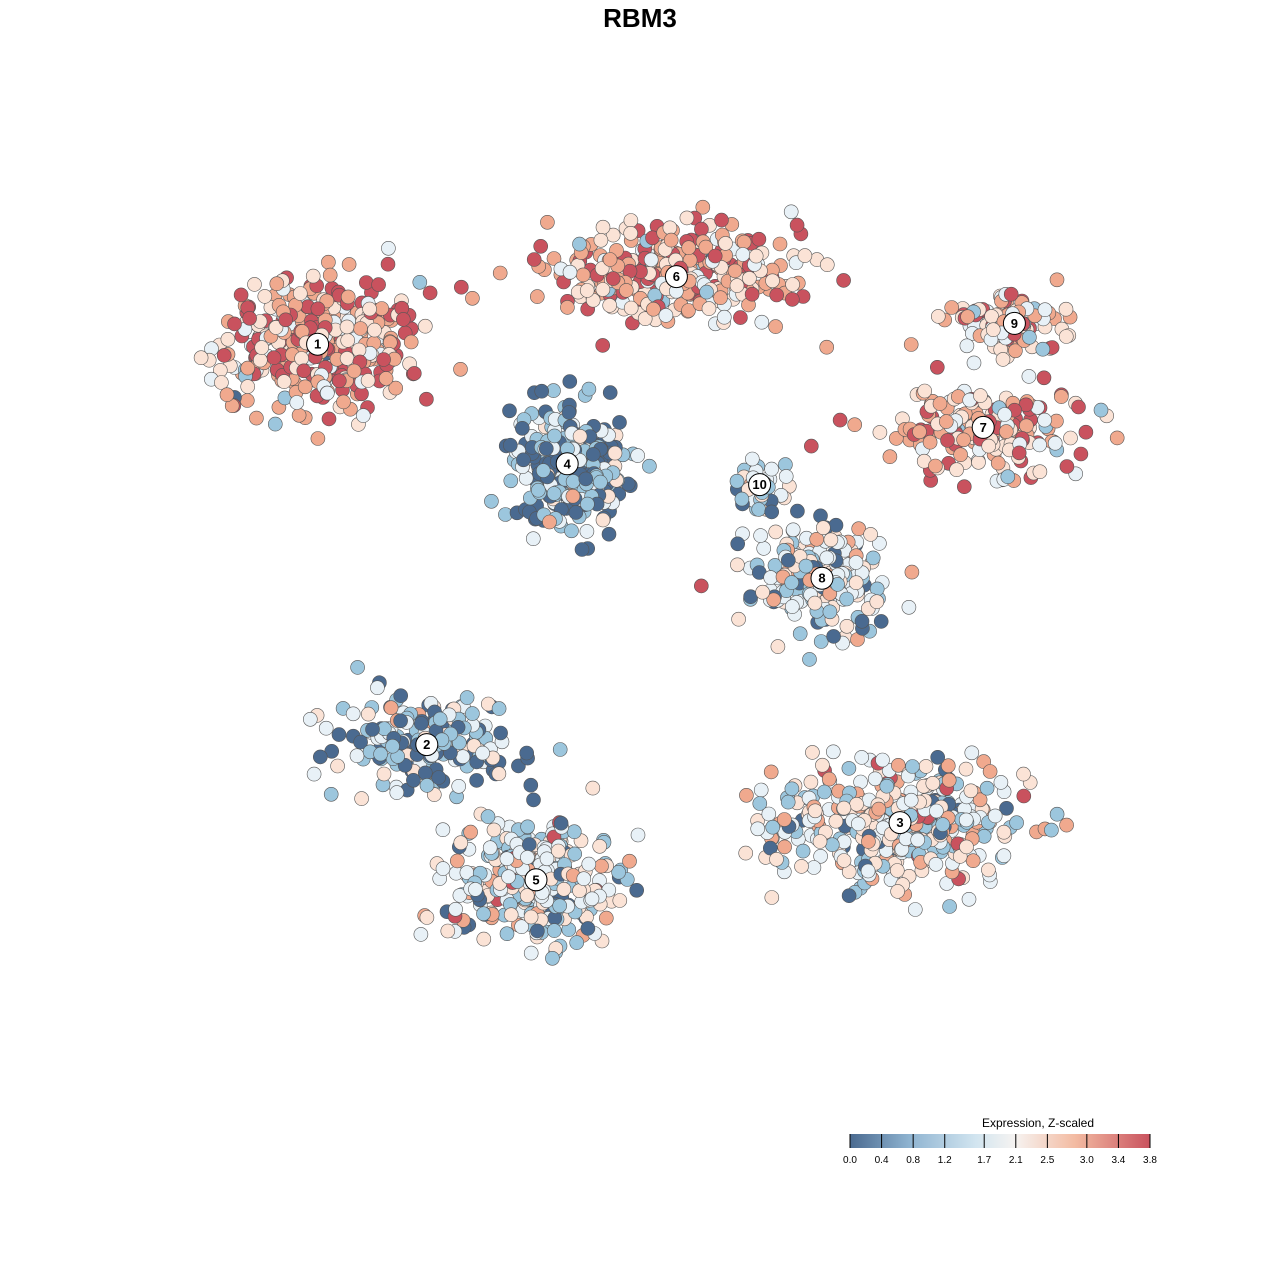 The width and height of the screenshot is (1280, 1280). Describe the element at coordinates (1118, 1160) in the screenshot. I see `legend-tick-label: 3.4` at that location.